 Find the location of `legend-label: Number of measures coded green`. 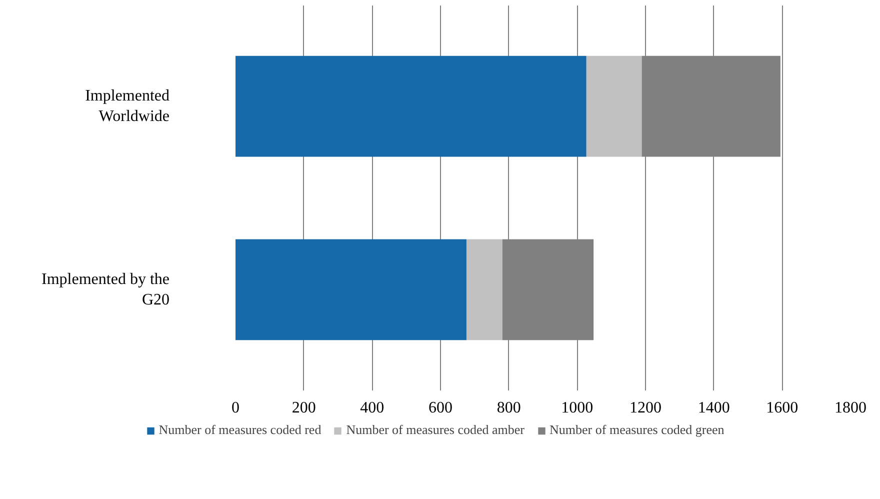

legend-label: Number of measures coded green is located at coordinates (637, 430).